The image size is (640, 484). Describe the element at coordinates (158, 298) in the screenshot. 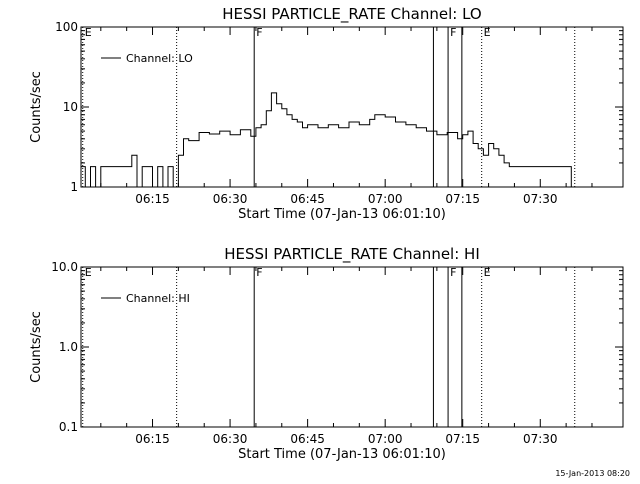

I see `legend-label: Channel: HI` at that location.